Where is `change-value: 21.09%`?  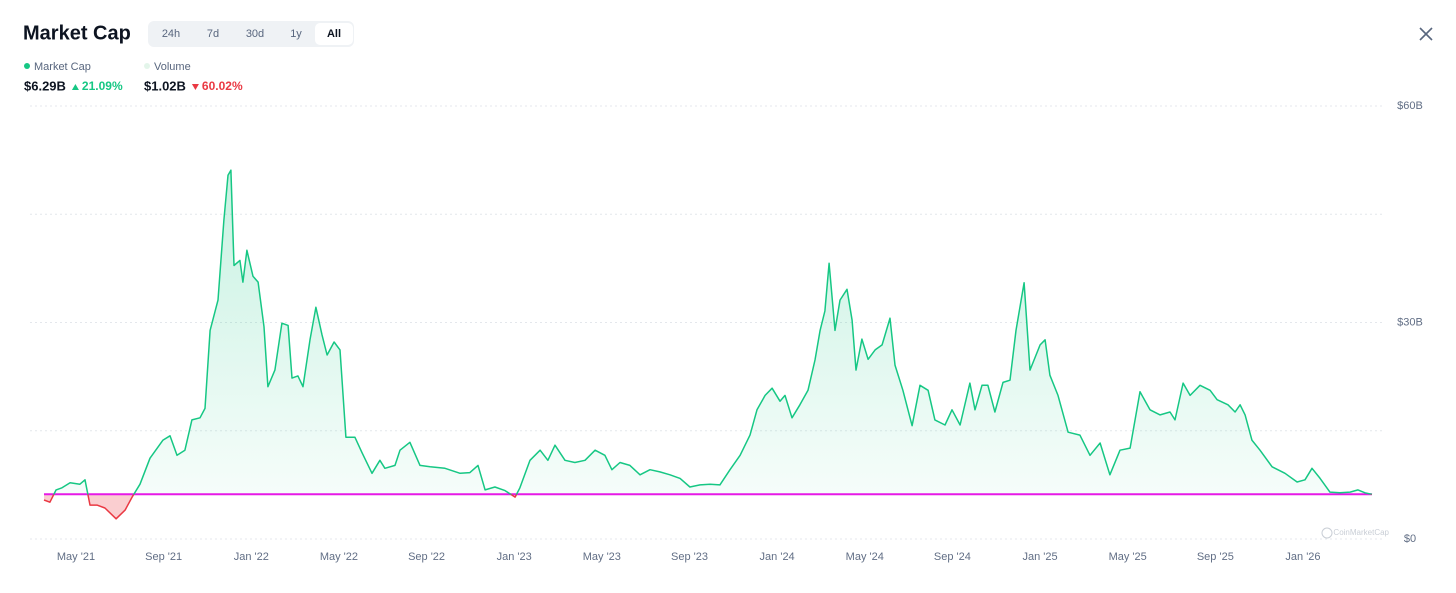
change-value: 21.09% is located at coordinates (102, 86).